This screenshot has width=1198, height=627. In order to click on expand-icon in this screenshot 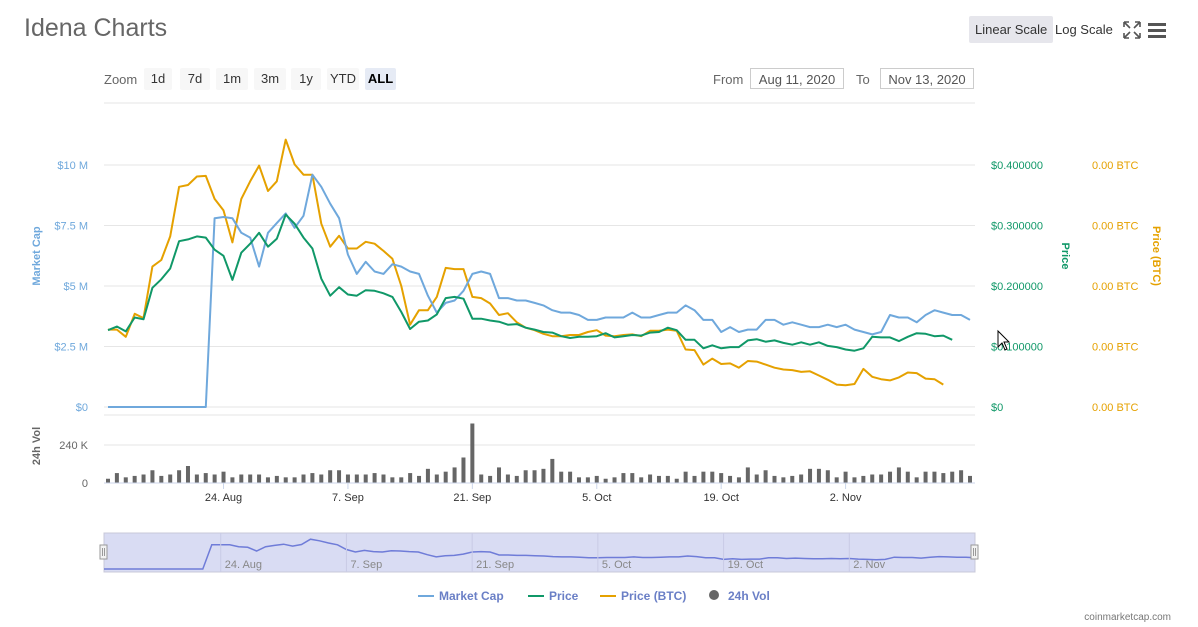, I will do `click(1132, 30)`.